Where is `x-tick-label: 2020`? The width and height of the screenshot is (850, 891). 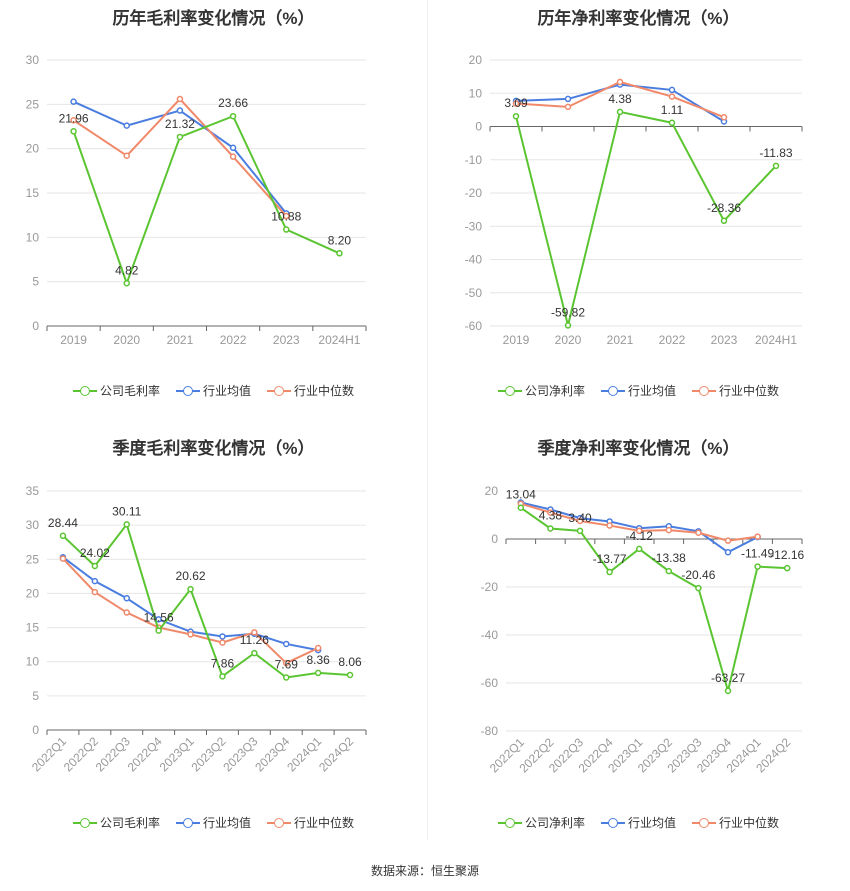 x-tick-label: 2020 is located at coordinates (126, 340).